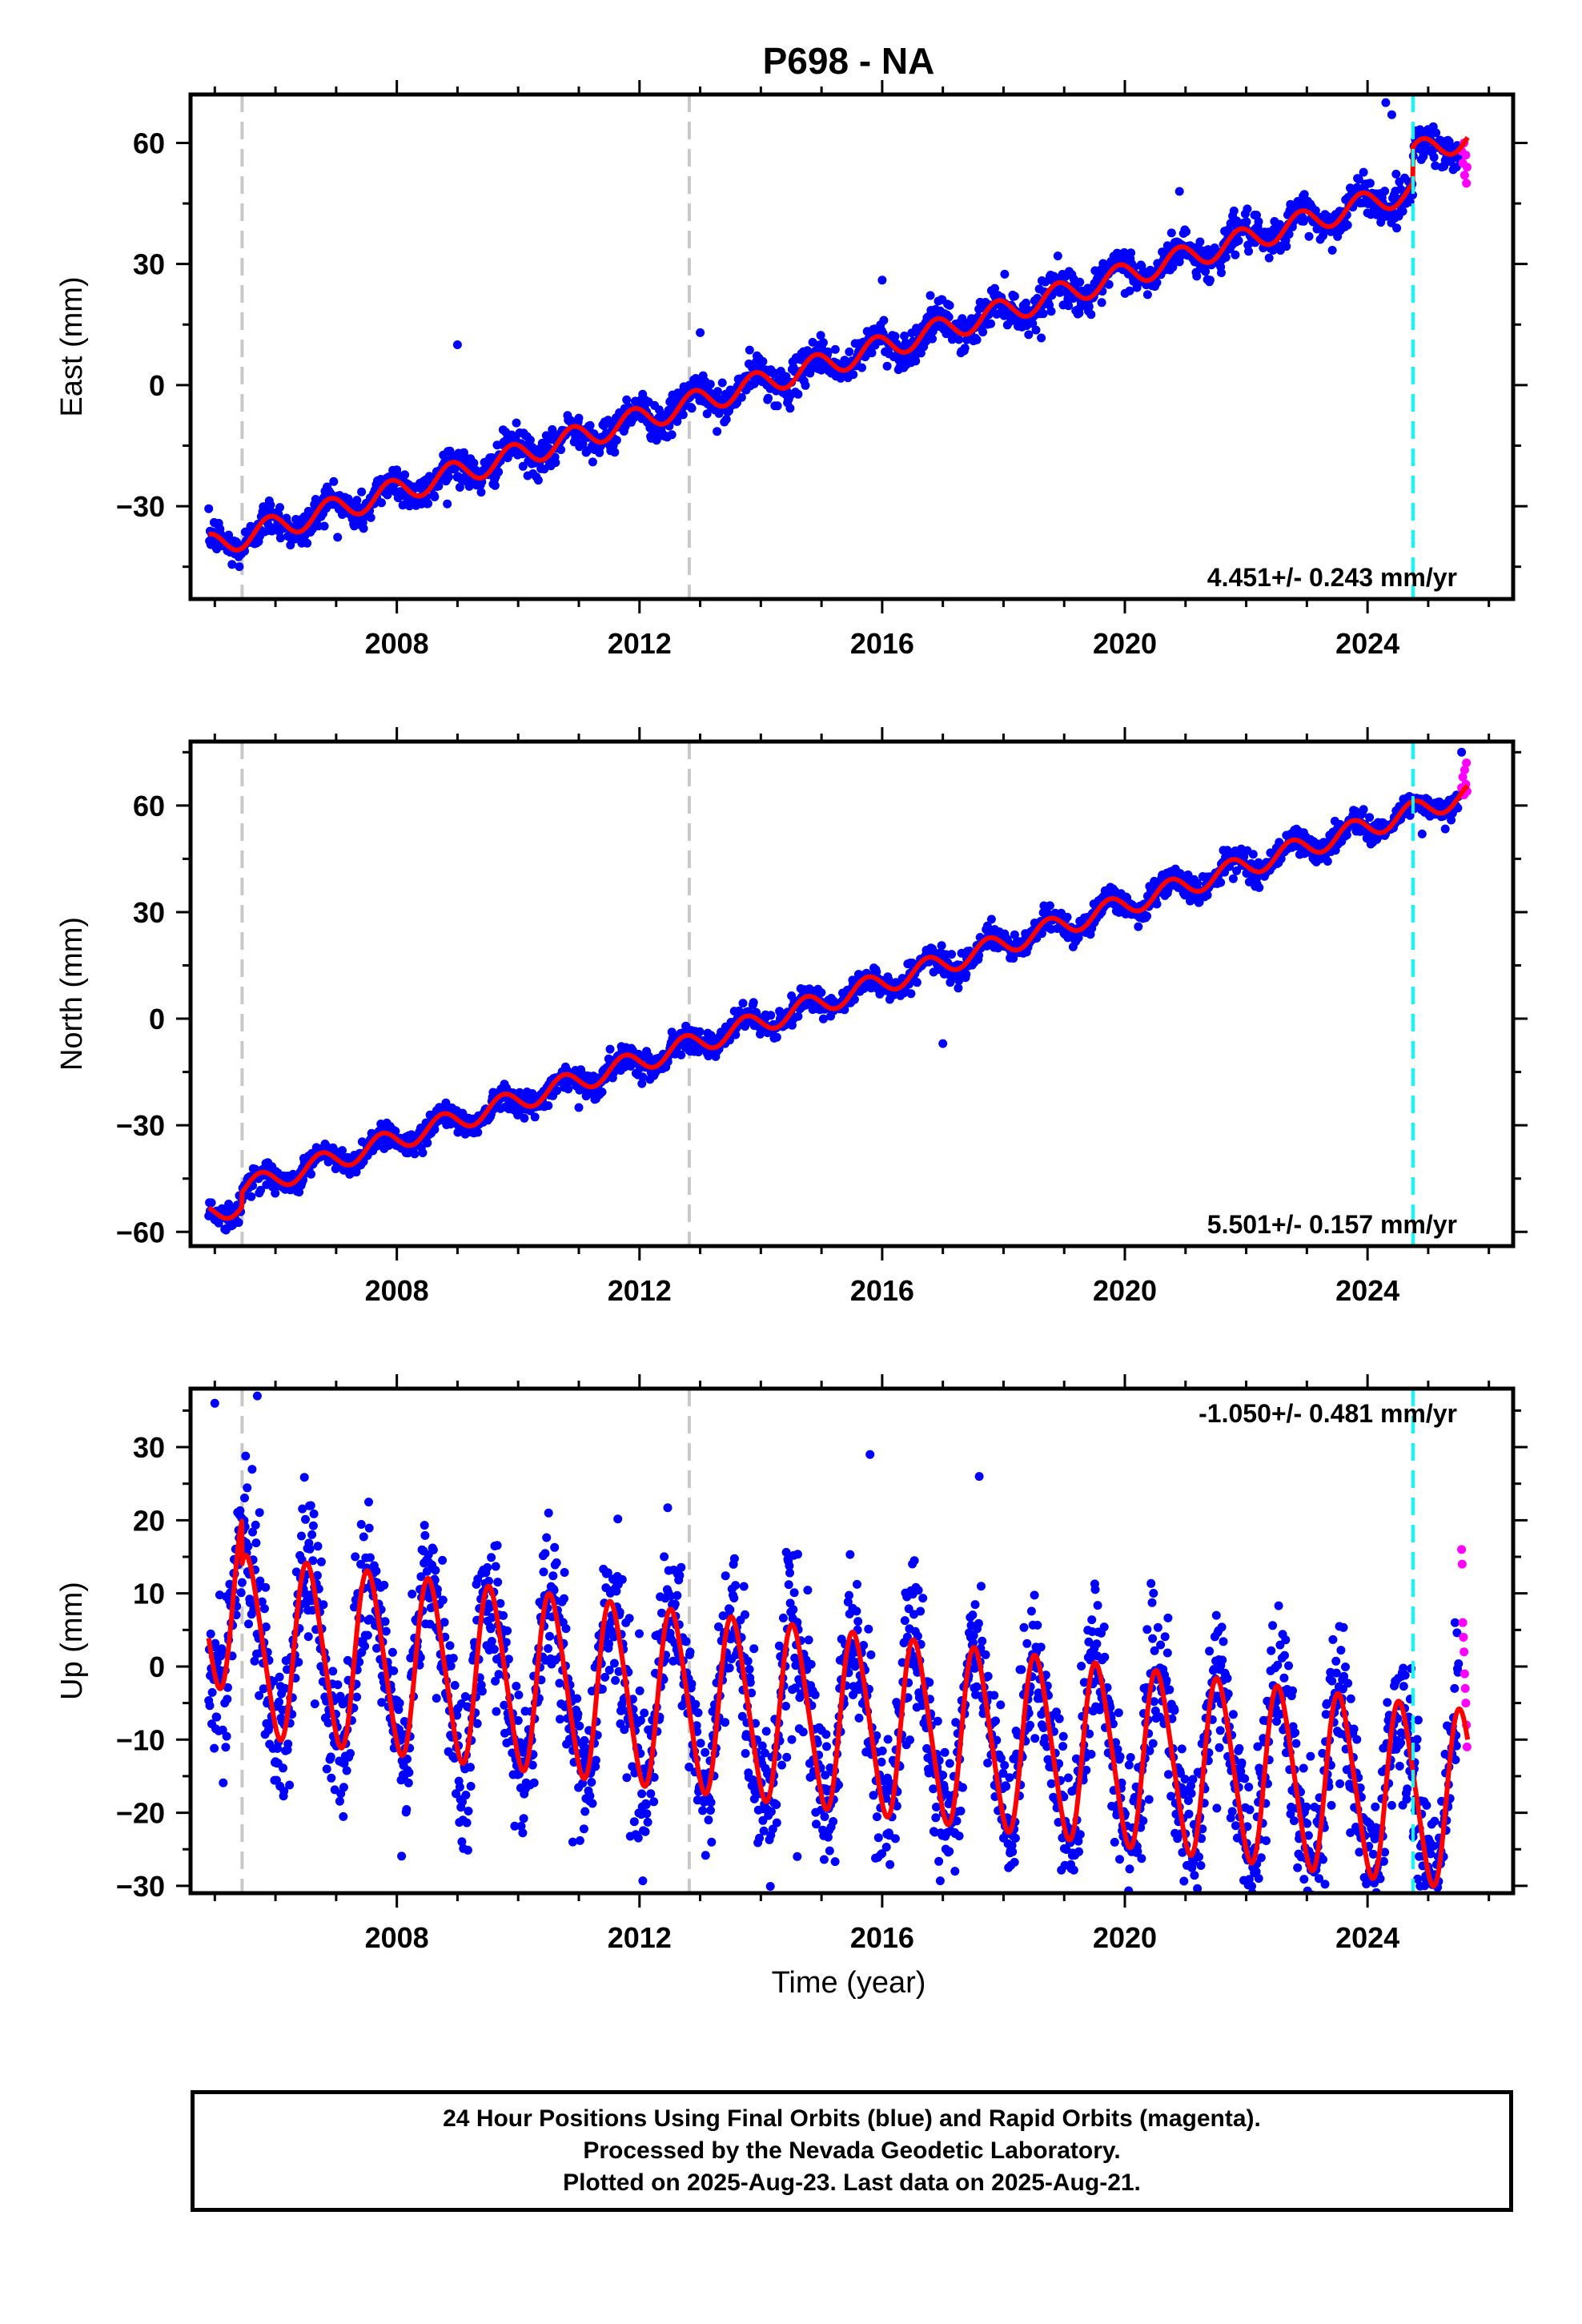 This screenshot has width=1582, height=2324. Describe the element at coordinates (882, 1290) in the screenshot. I see `north-x-tick-label-2016: 2016` at that location.